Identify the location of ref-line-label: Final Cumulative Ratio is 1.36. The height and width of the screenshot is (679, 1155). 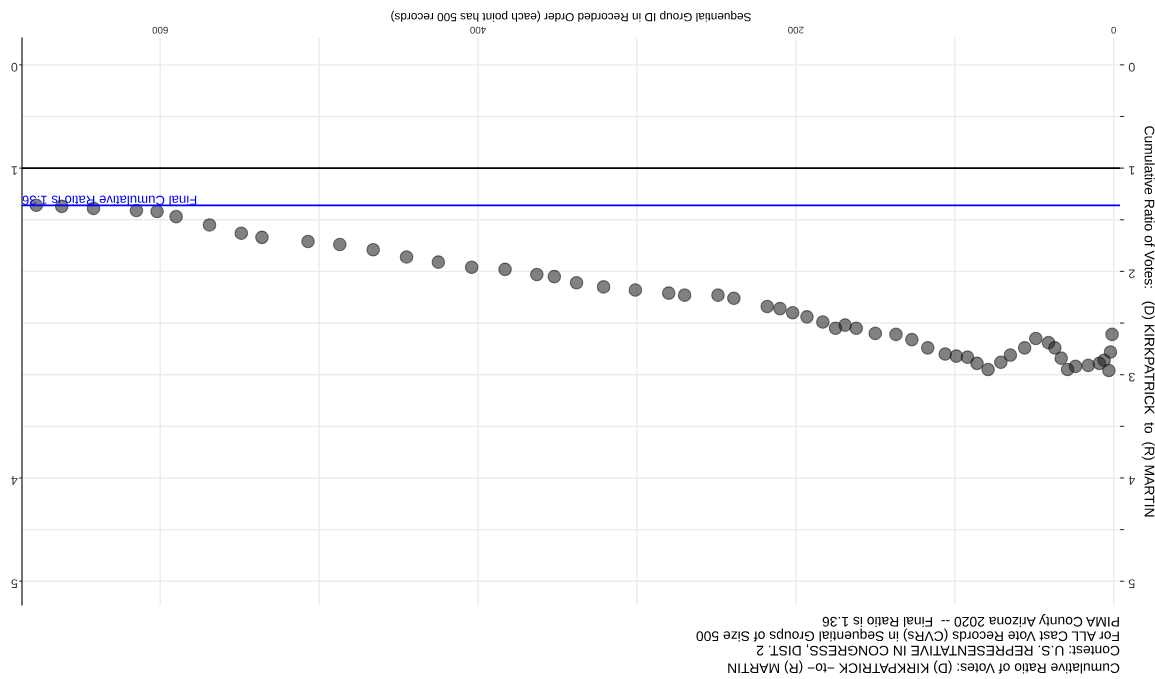
(109, 200).